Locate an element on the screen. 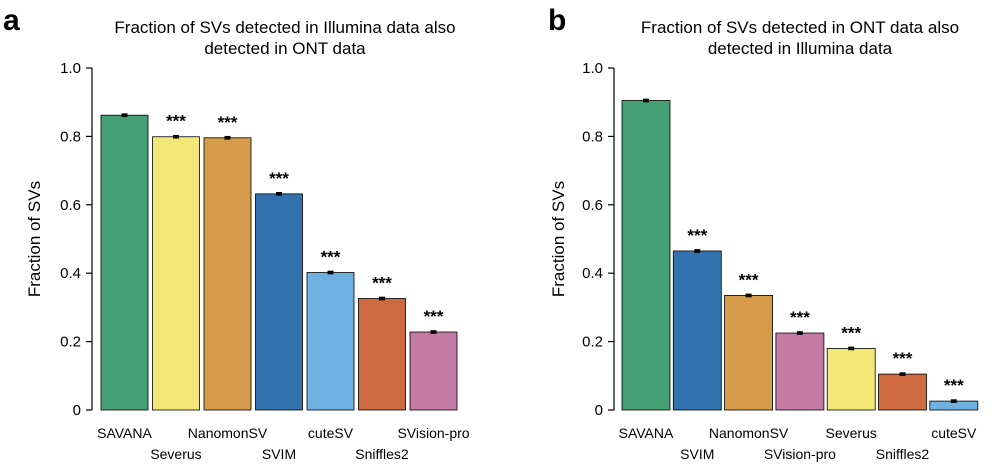 This screenshot has width=1000, height=467. chart-title-line: detected in Illumina data is located at coordinates (800, 48).